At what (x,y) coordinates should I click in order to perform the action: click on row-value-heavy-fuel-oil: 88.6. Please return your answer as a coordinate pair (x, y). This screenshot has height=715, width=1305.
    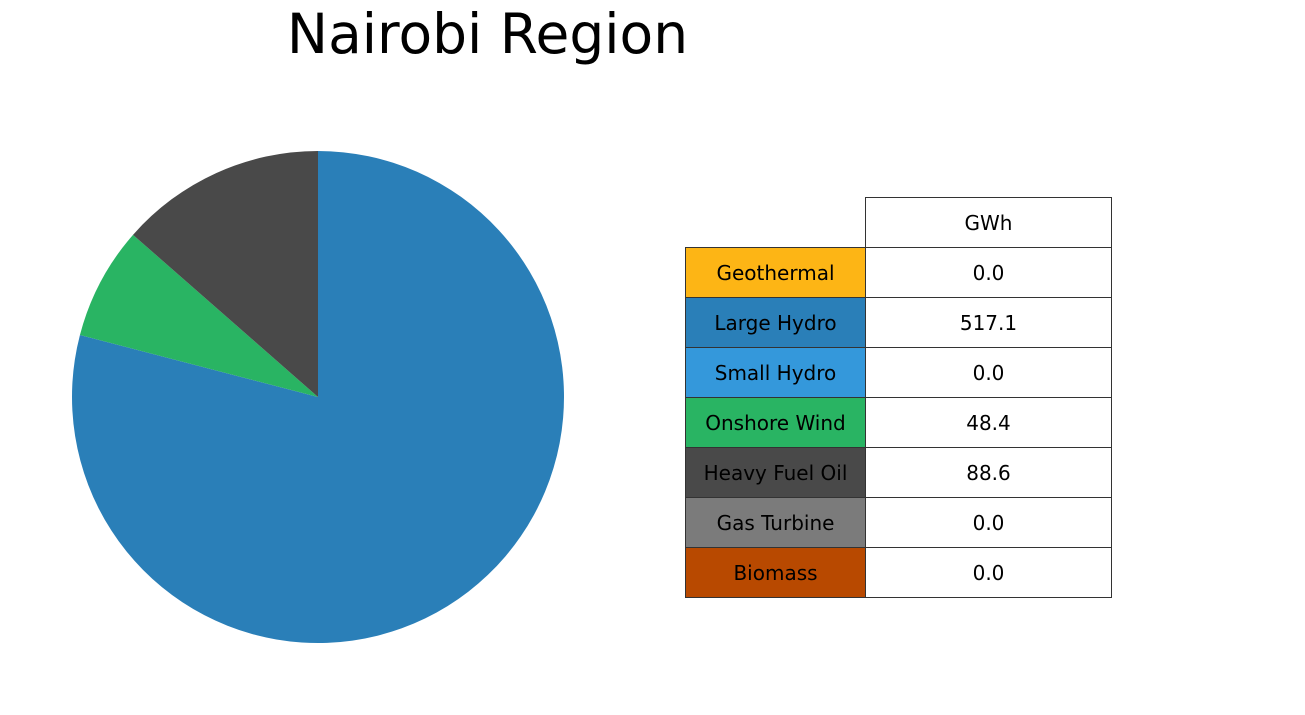
    Looking at the image, I should click on (988, 472).